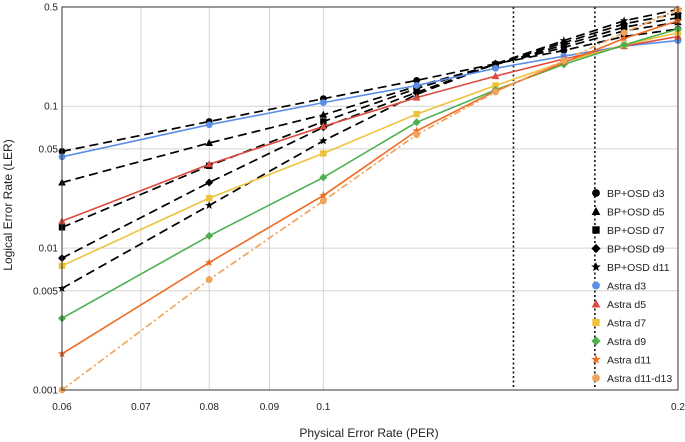 Image resolution: width=685 pixels, height=442 pixels. Describe the element at coordinates (636, 249) in the screenshot. I see `legend-label-bp-osd-d9: BP+OSD d9` at that location.